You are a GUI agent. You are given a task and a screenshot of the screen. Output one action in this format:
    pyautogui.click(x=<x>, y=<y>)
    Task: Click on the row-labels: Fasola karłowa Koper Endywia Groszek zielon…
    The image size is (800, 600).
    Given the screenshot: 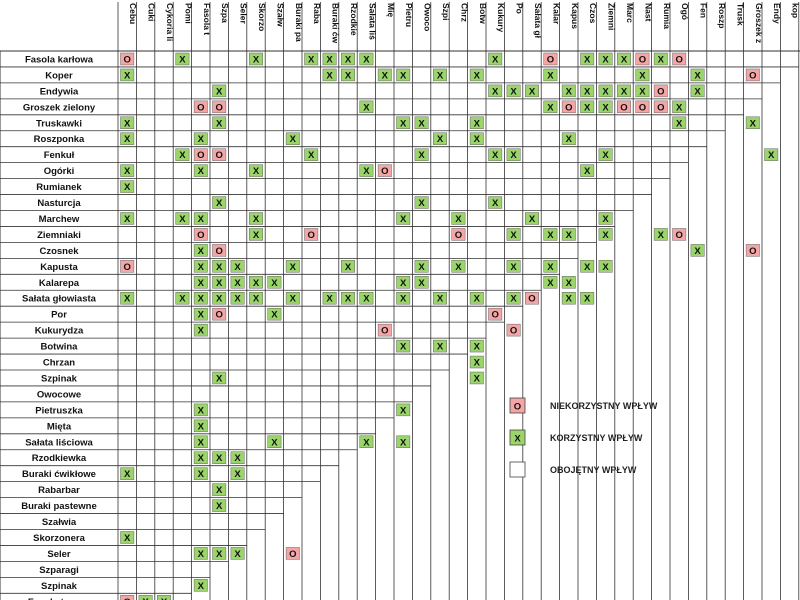 What is the action you would take?
    pyautogui.click(x=59, y=327)
    